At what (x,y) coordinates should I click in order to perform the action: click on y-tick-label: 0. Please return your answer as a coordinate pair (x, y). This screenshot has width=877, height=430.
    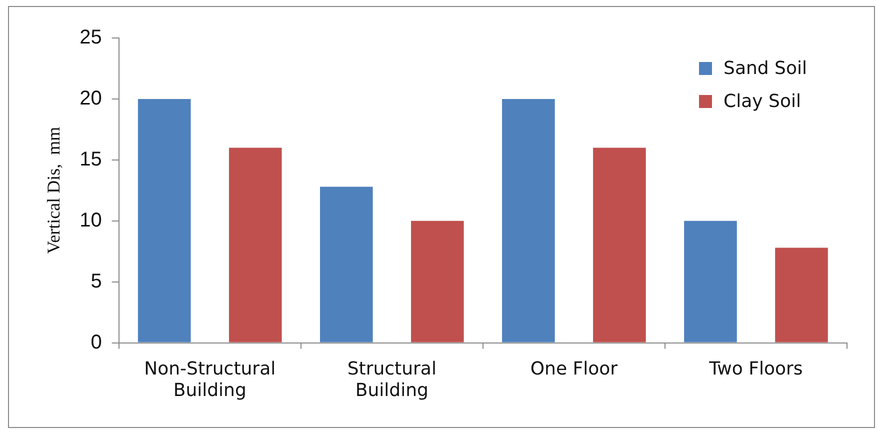
    Looking at the image, I should click on (96, 342).